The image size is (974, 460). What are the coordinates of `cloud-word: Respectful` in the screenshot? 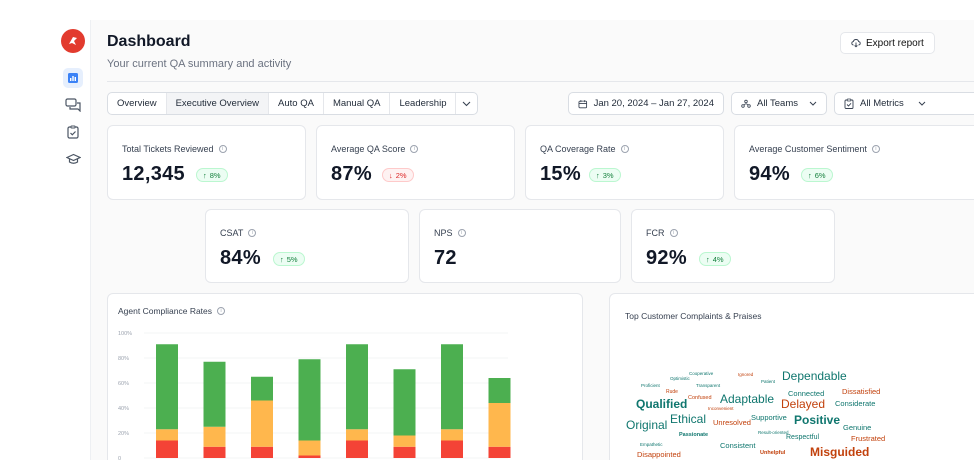 It's located at (803, 437).